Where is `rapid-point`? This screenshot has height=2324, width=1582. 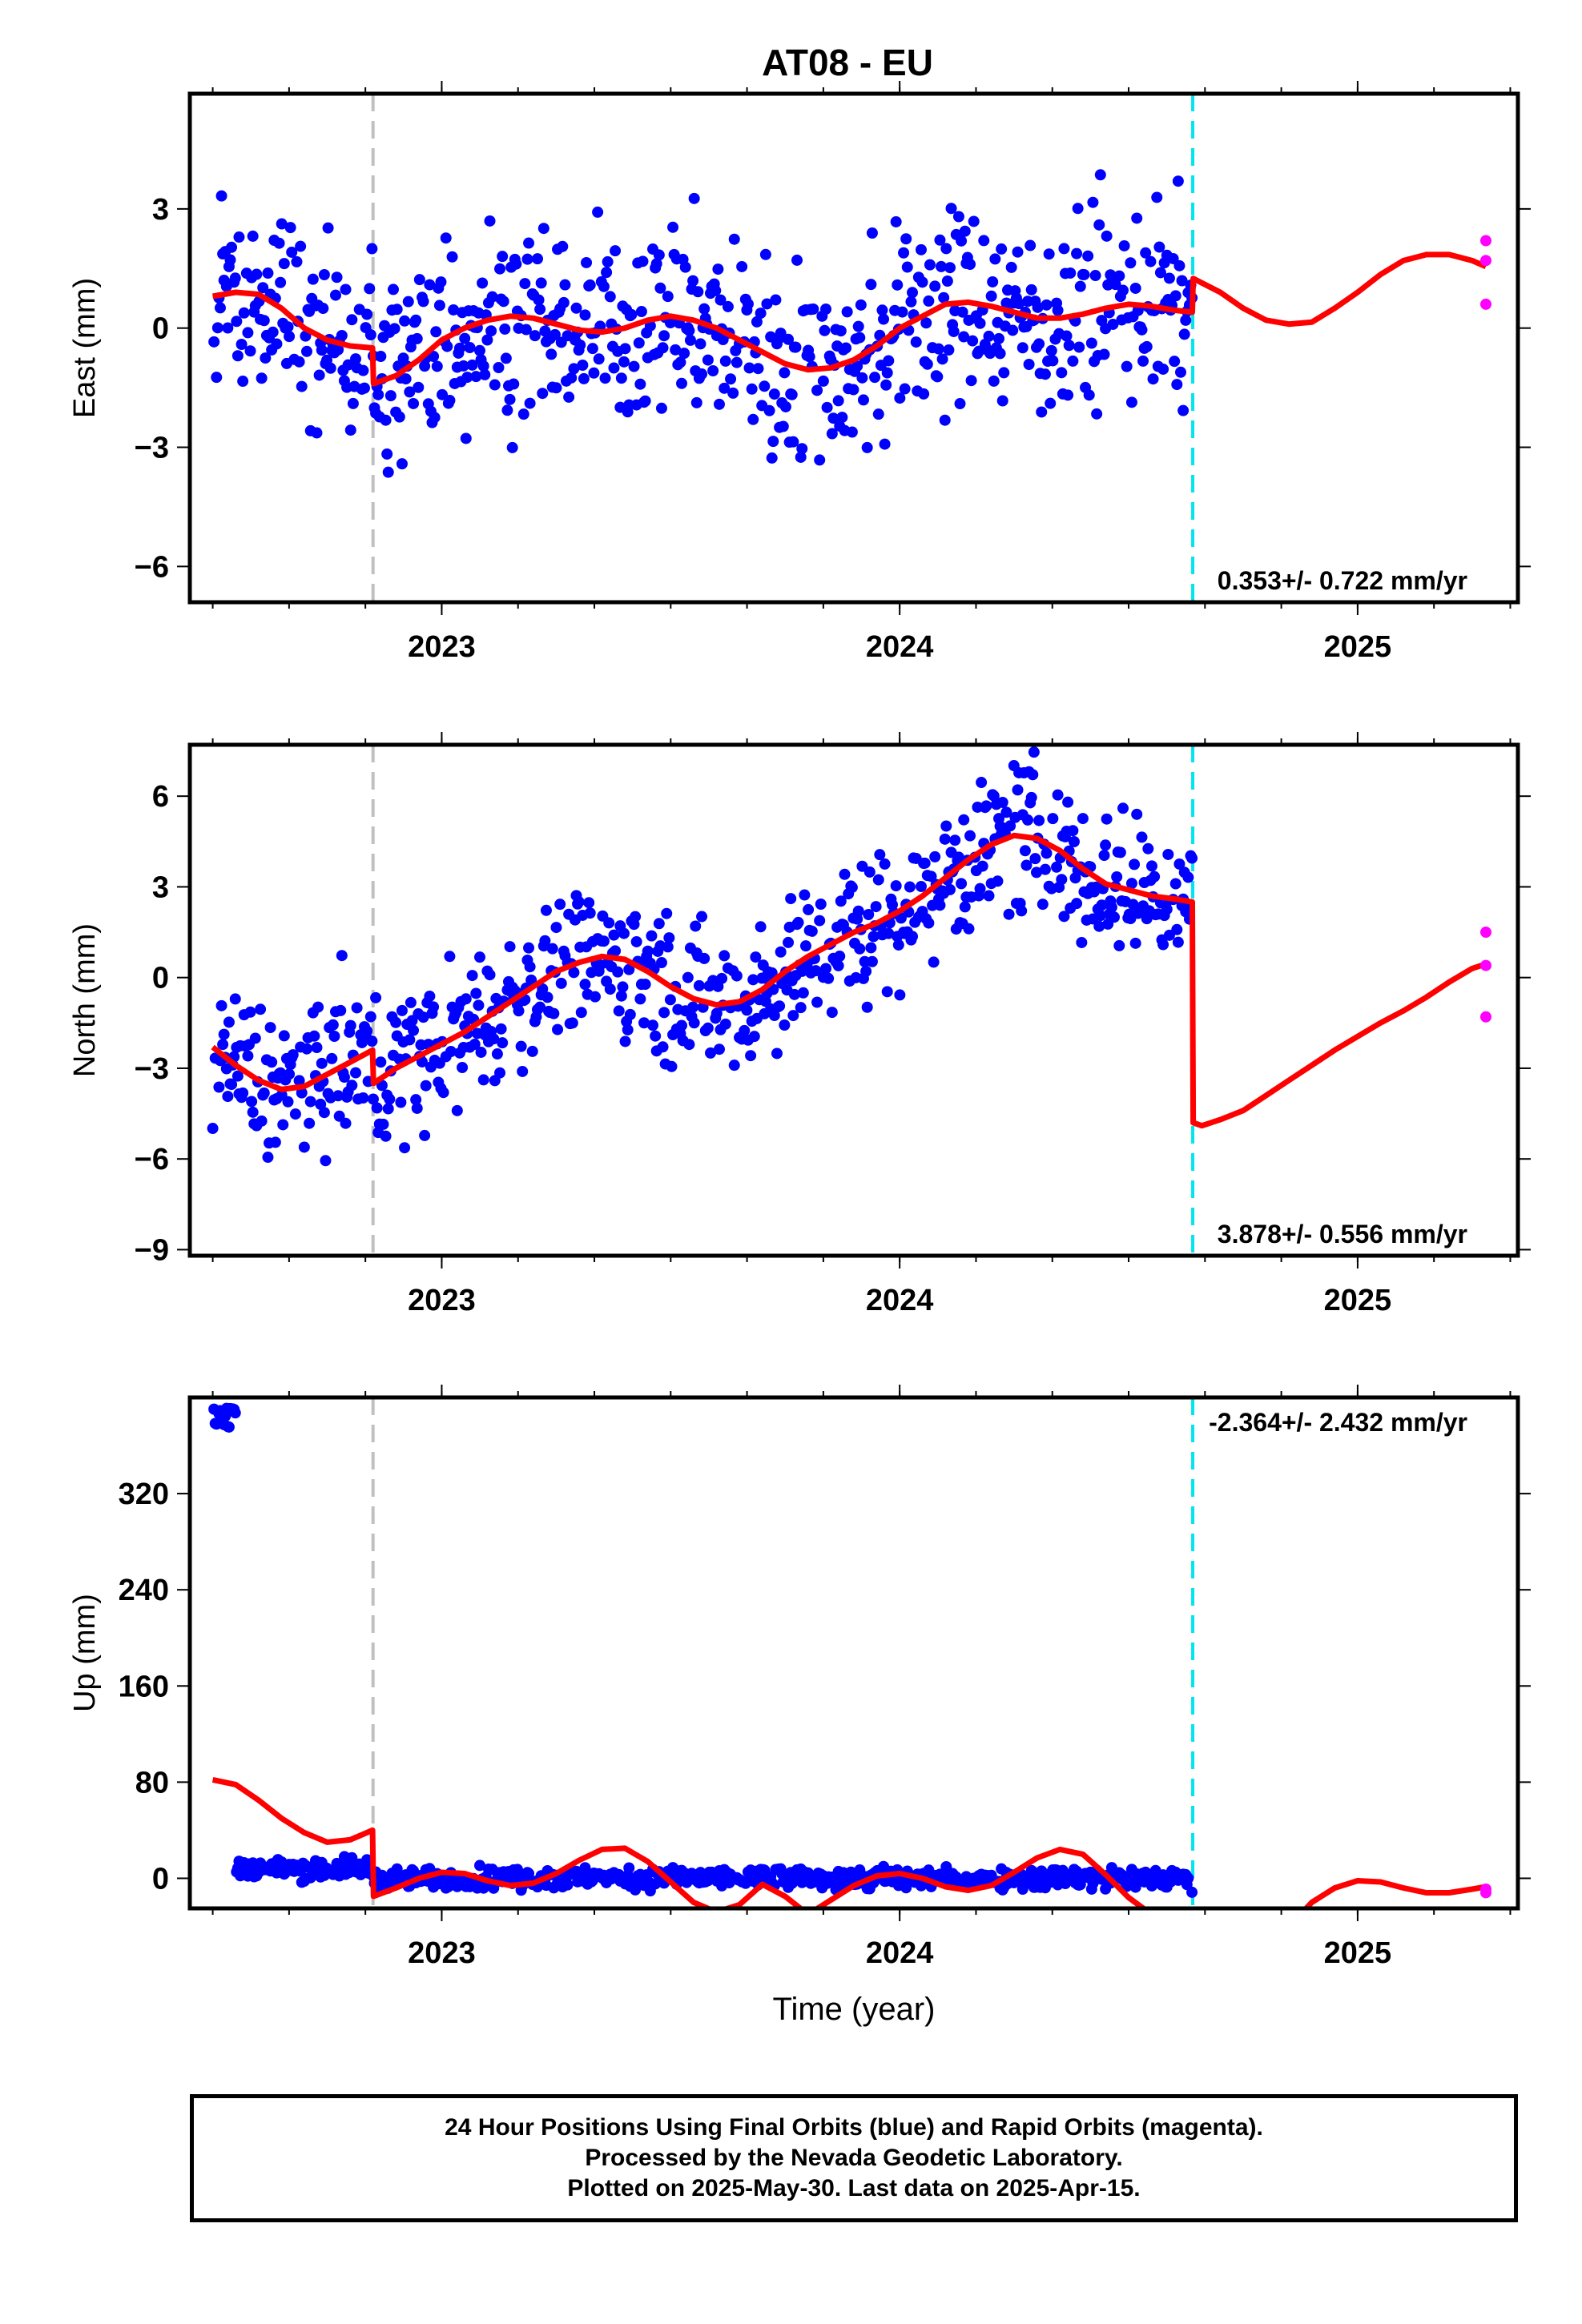
rapid-point is located at coordinates (1485, 1893).